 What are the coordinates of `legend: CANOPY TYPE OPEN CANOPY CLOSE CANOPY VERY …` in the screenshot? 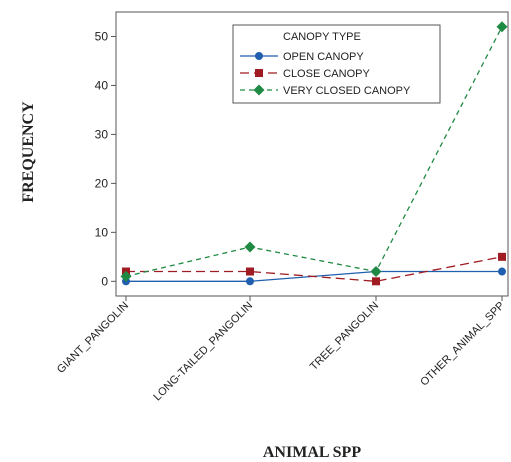 It's located at (336, 64).